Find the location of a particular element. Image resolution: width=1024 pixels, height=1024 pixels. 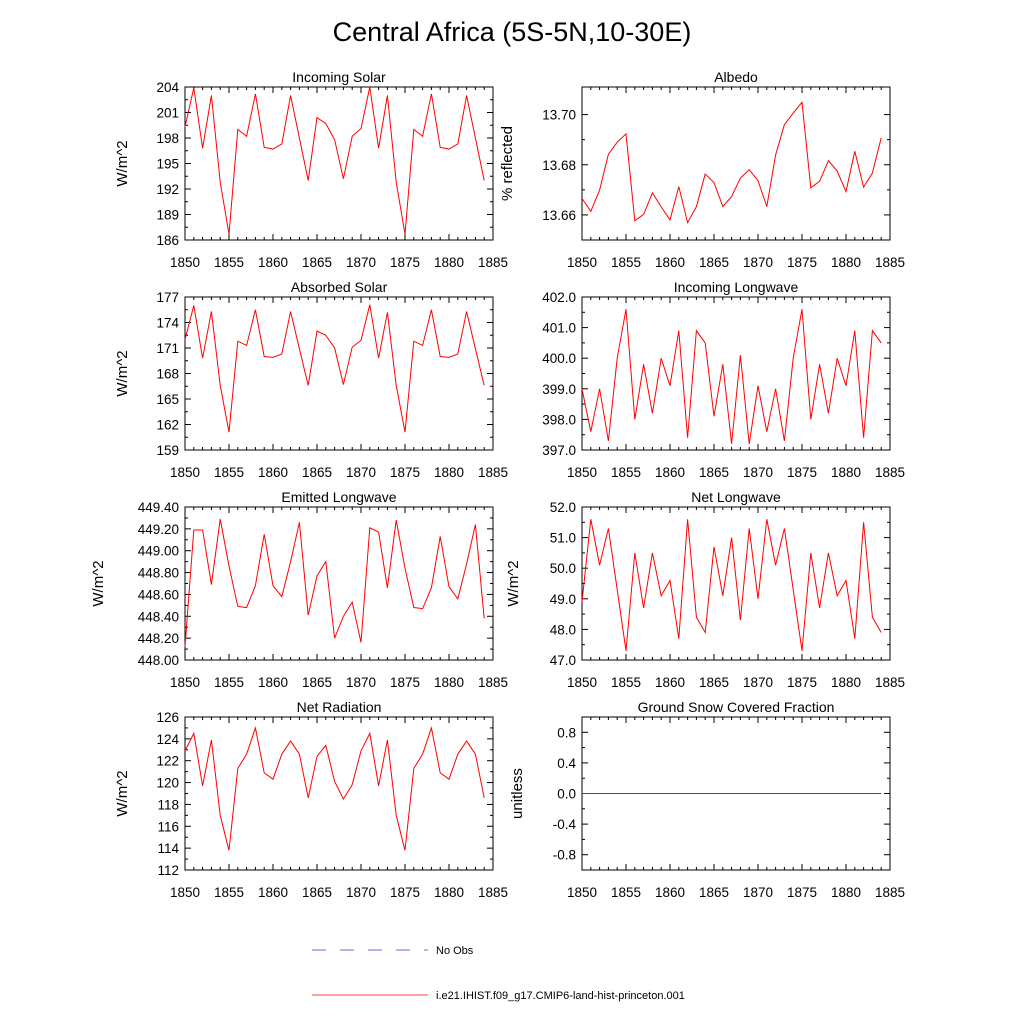

y-tick-label: 168 is located at coordinates (167, 374).